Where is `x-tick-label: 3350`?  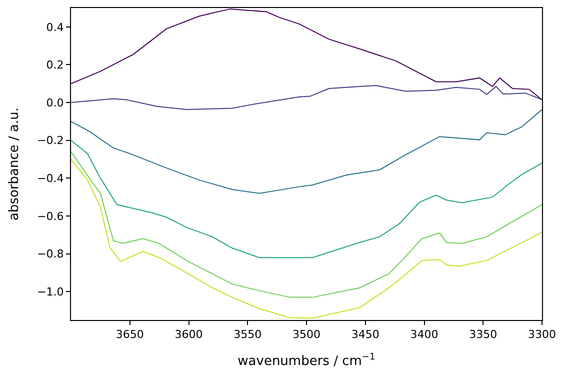
x-tick-label: 3350 is located at coordinates (483, 335).